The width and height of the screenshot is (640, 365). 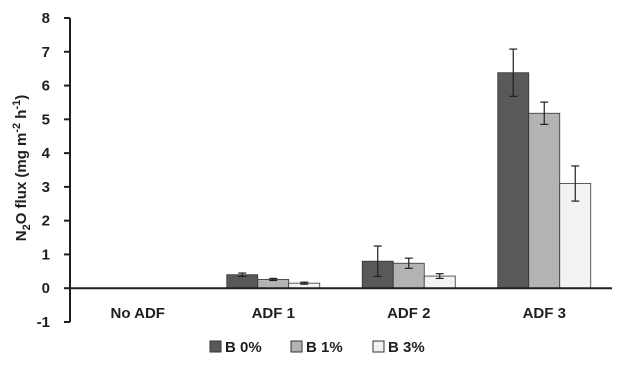 What do you see at coordinates (53, 170) in the screenshot?
I see `y-axis-ticks: -1 0 1 2 3 4 5 6 7 8` at bounding box center [53, 170].